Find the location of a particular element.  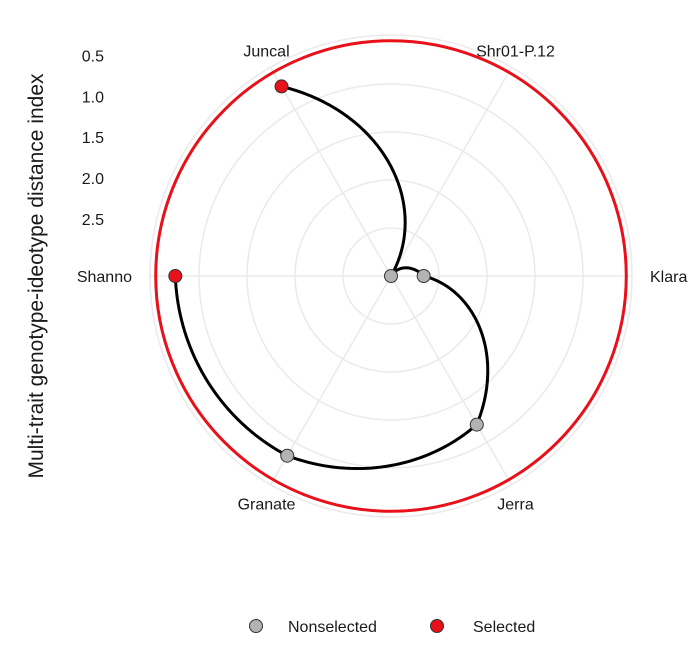

category-label-juncal: Juncal is located at coordinates (266, 51).